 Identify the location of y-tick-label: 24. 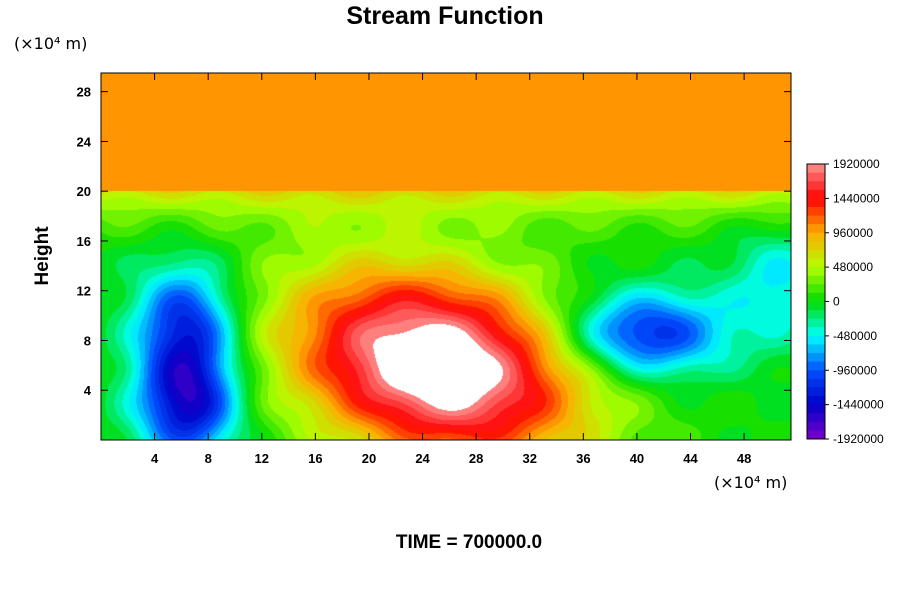
(84, 141).